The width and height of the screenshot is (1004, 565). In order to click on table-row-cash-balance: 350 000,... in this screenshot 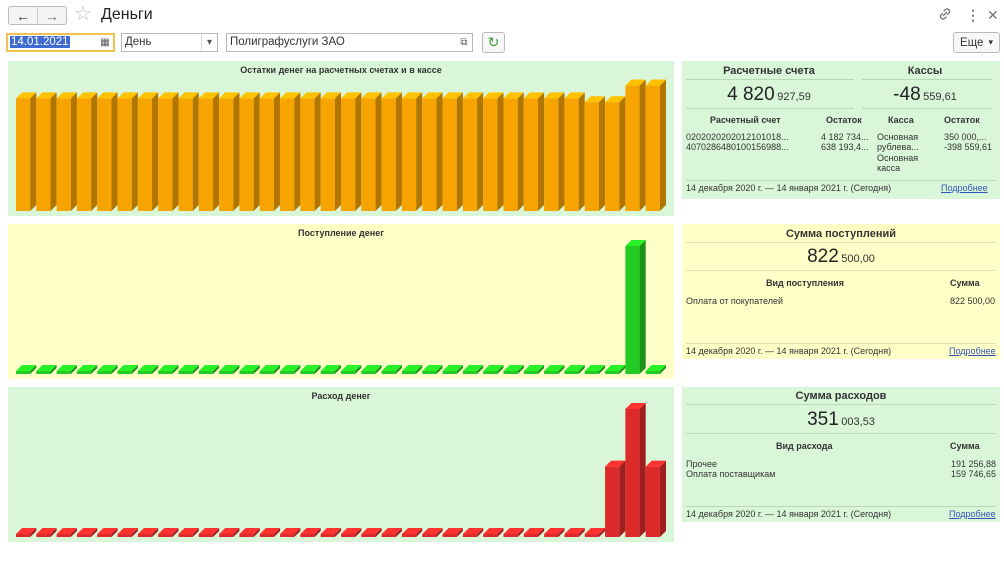, I will do `click(965, 137)`.